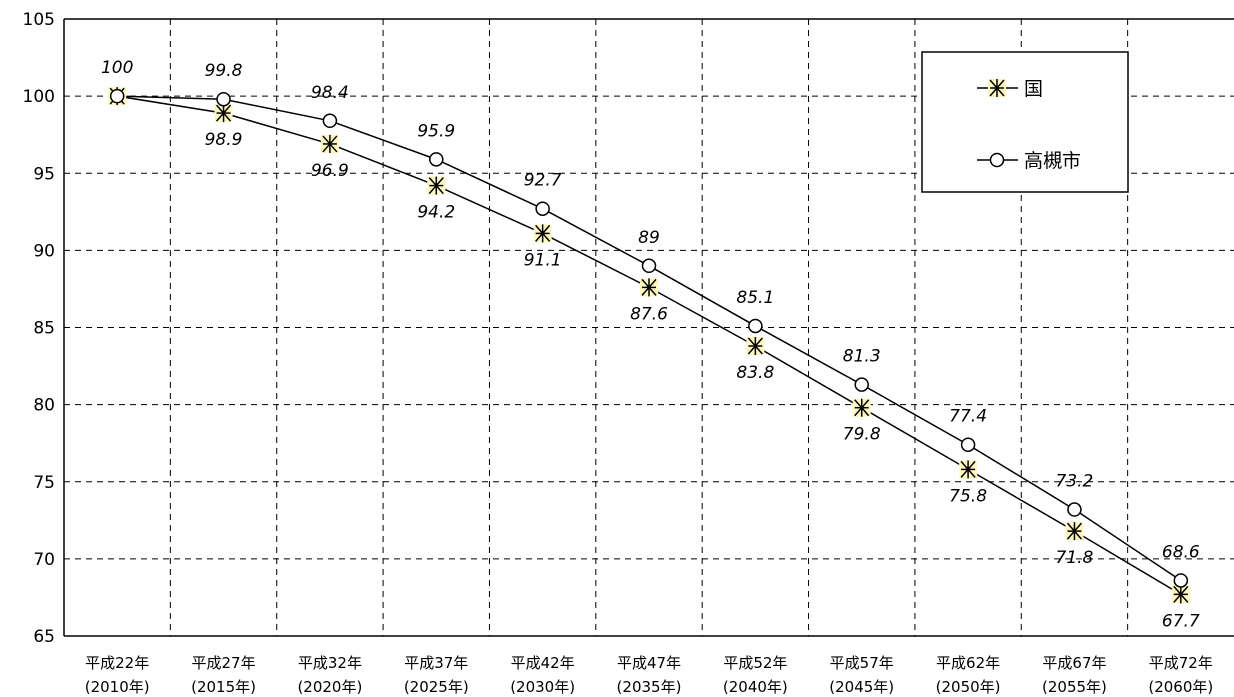 The height and width of the screenshot is (697, 1234). What do you see at coordinates (862, 663) in the screenshot?
I see `x-tick-line: 平成57年` at bounding box center [862, 663].